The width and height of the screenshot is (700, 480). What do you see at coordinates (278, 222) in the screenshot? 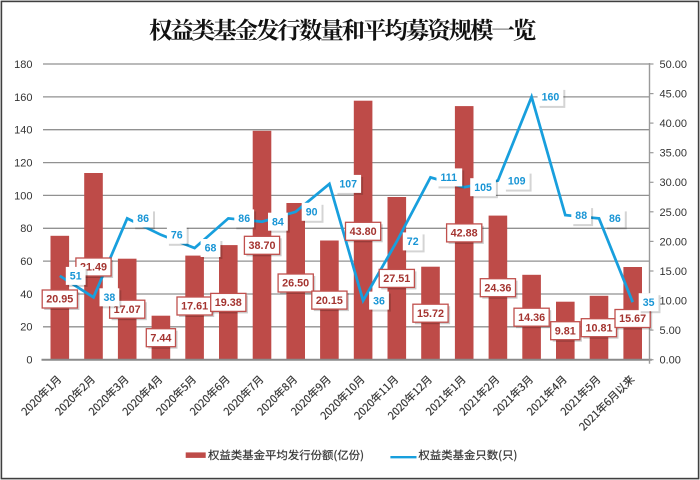
I see `svg-text: 84` at bounding box center [278, 222].